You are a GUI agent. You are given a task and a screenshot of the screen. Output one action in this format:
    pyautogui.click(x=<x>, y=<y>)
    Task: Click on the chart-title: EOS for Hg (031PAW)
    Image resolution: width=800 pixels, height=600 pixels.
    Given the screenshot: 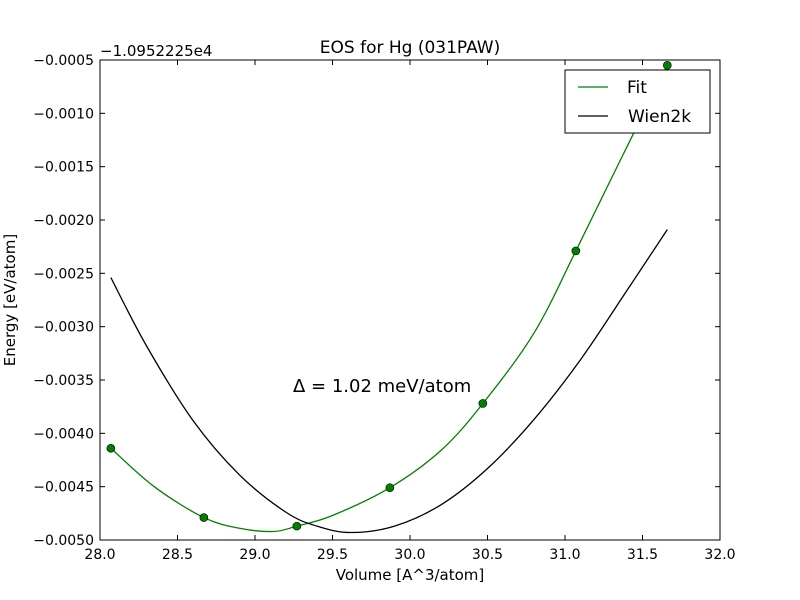 What is the action you would take?
    pyautogui.click(x=410, y=48)
    